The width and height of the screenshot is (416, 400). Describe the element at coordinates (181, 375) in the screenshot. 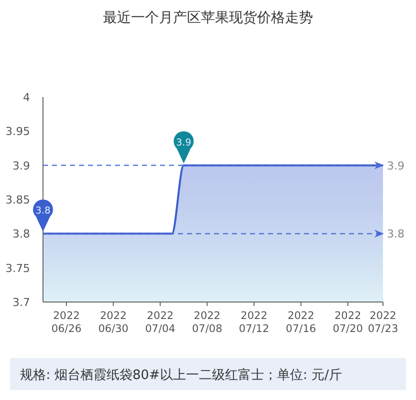

I see `text: 规格: 烟台栖霞纸袋80#以上一二级红富士；单位: 元/斤` at that location.